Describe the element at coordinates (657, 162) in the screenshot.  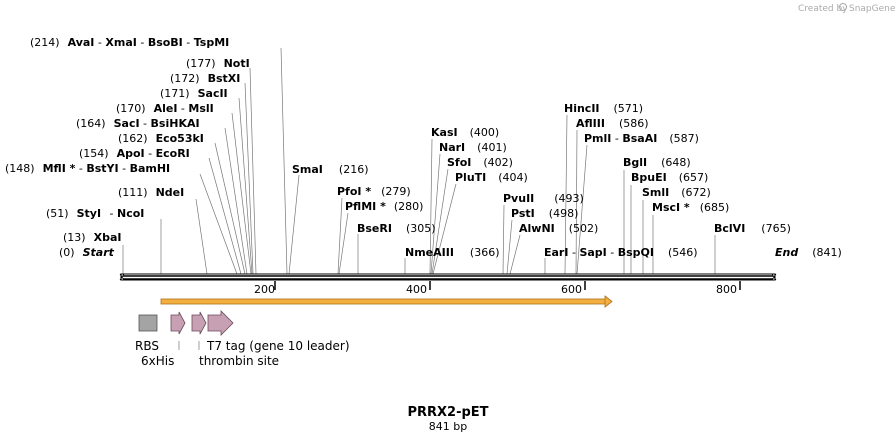
I see `site-label-648: BglI (648)` at that location.